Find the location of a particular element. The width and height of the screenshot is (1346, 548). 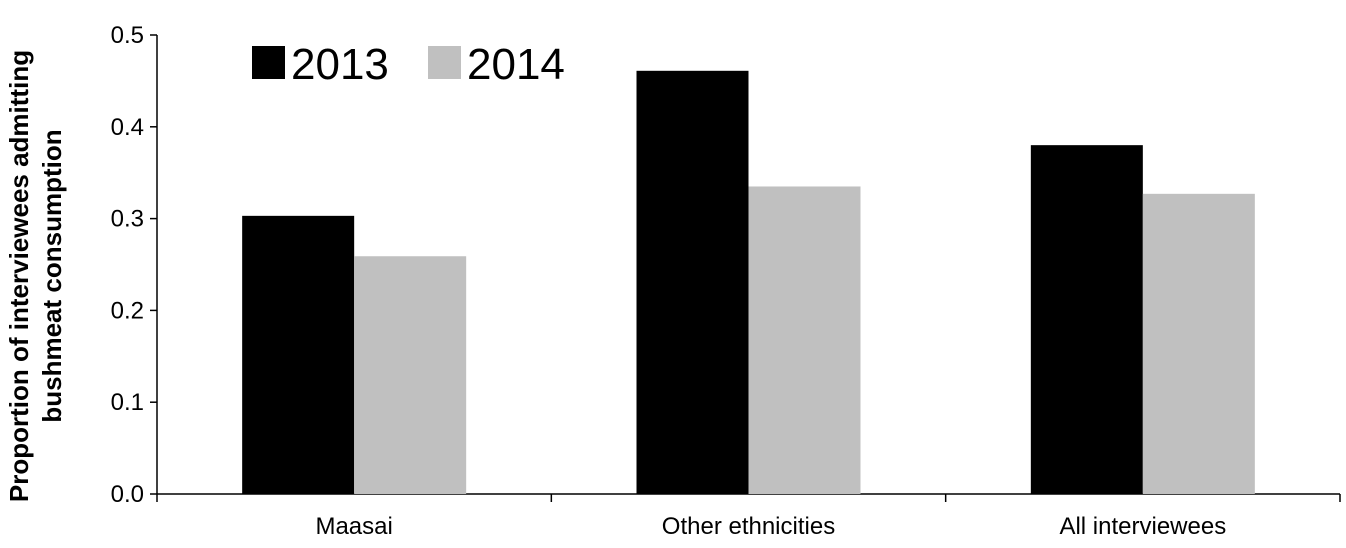

legend-swatch-2014 is located at coordinates (444, 62).